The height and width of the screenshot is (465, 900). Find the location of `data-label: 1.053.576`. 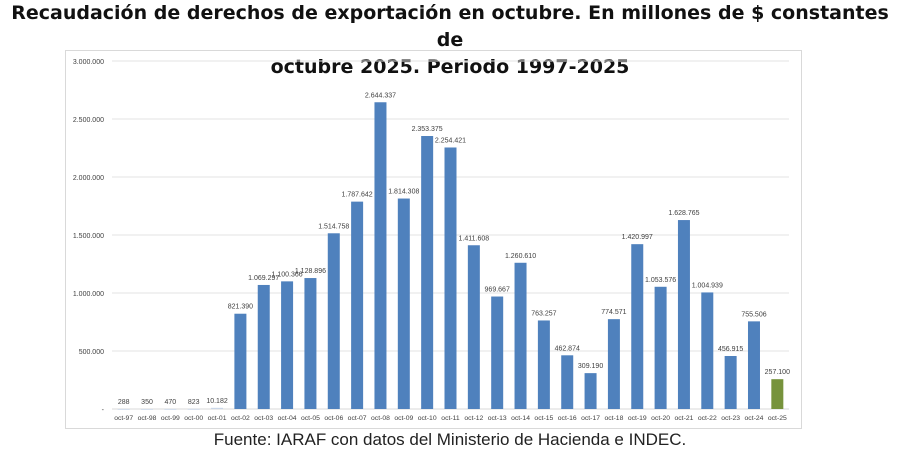

data-label: 1.053.576 is located at coordinates (660, 280).